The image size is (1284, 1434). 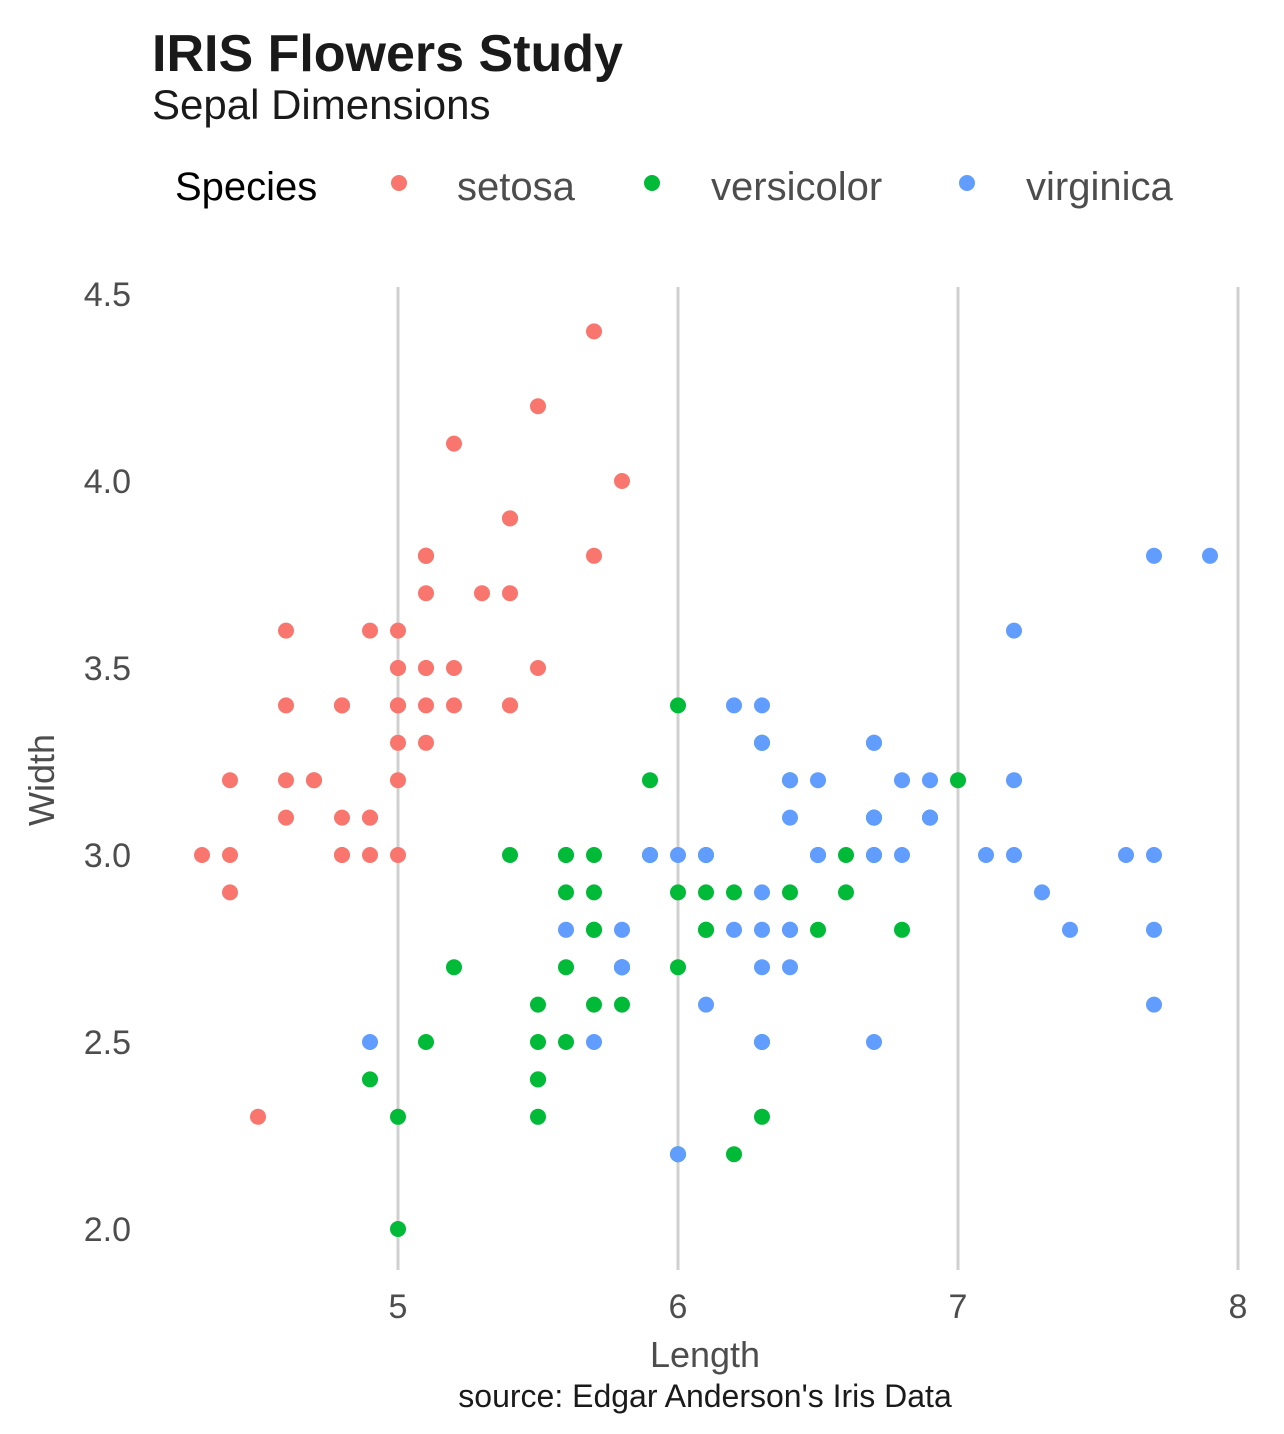 What do you see at coordinates (967, 183) in the screenshot?
I see `legend-key-virginica` at bounding box center [967, 183].